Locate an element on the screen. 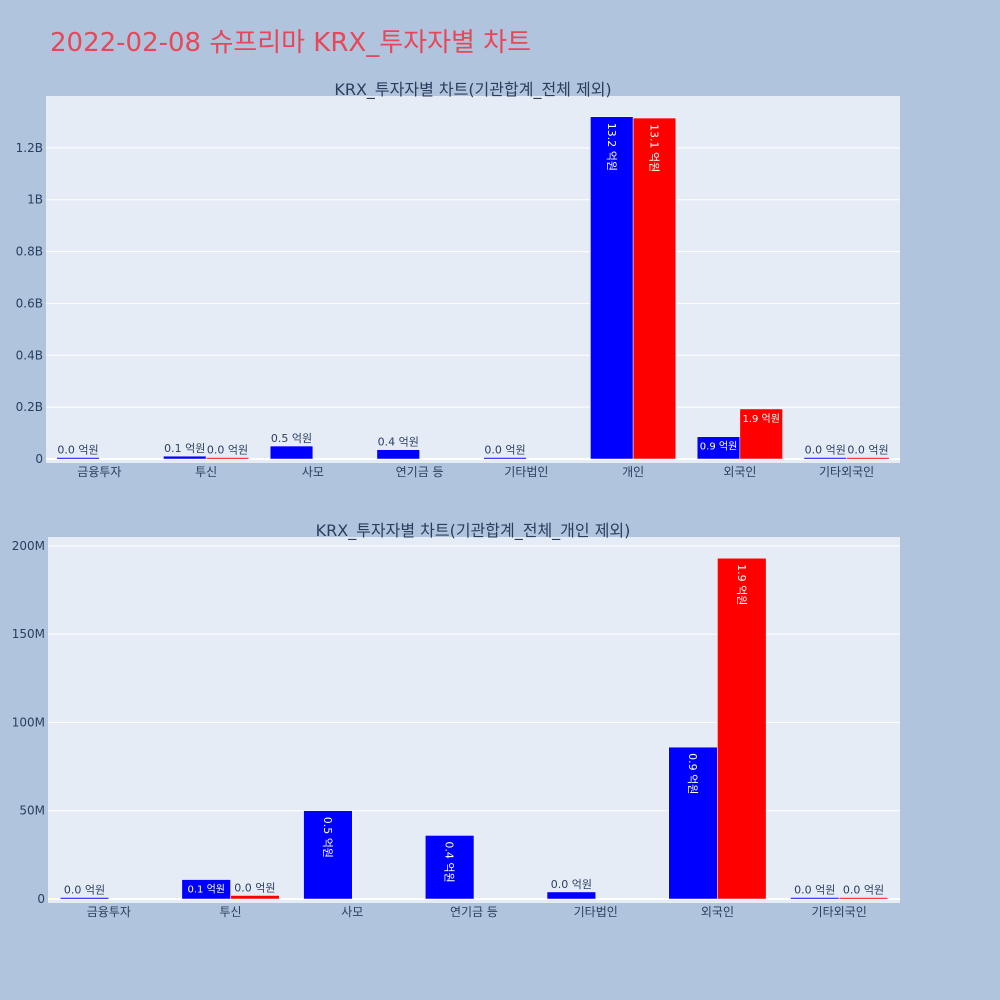  y-tick-label: 0.4B is located at coordinates (29, 355).